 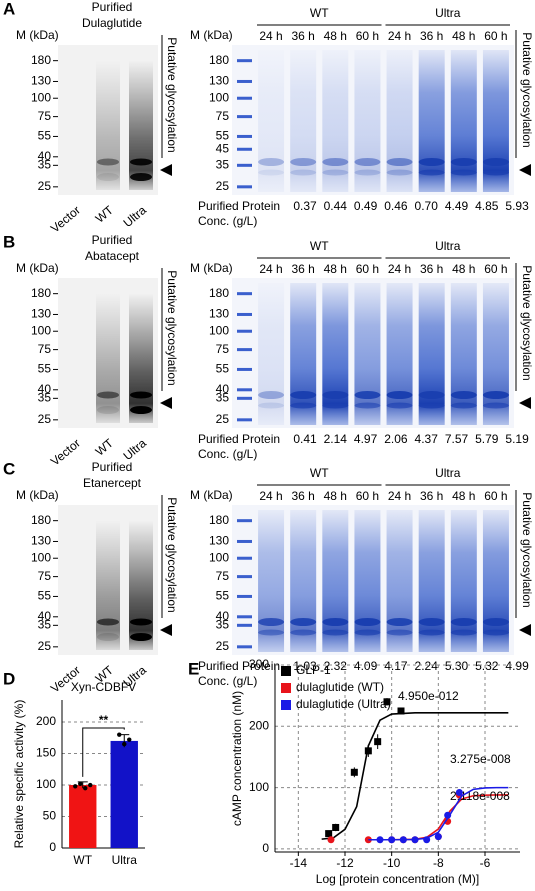 I want to click on x-tick-label: Ultra, so click(x=125, y=860).